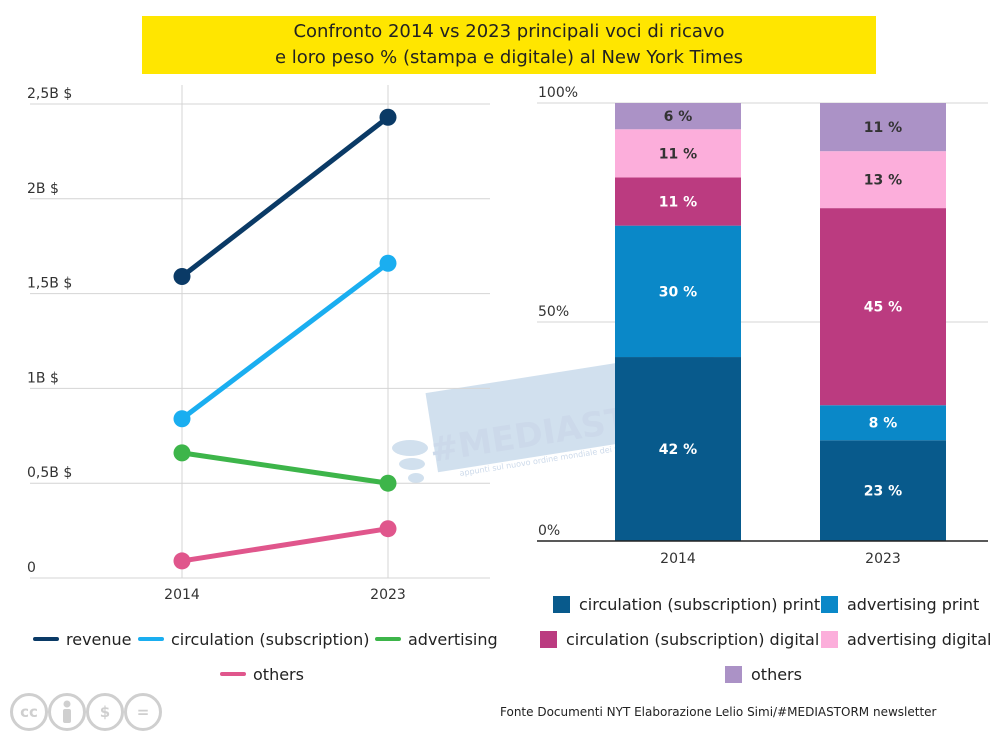  I want to click on cc-by-figure, so click(67, 711).